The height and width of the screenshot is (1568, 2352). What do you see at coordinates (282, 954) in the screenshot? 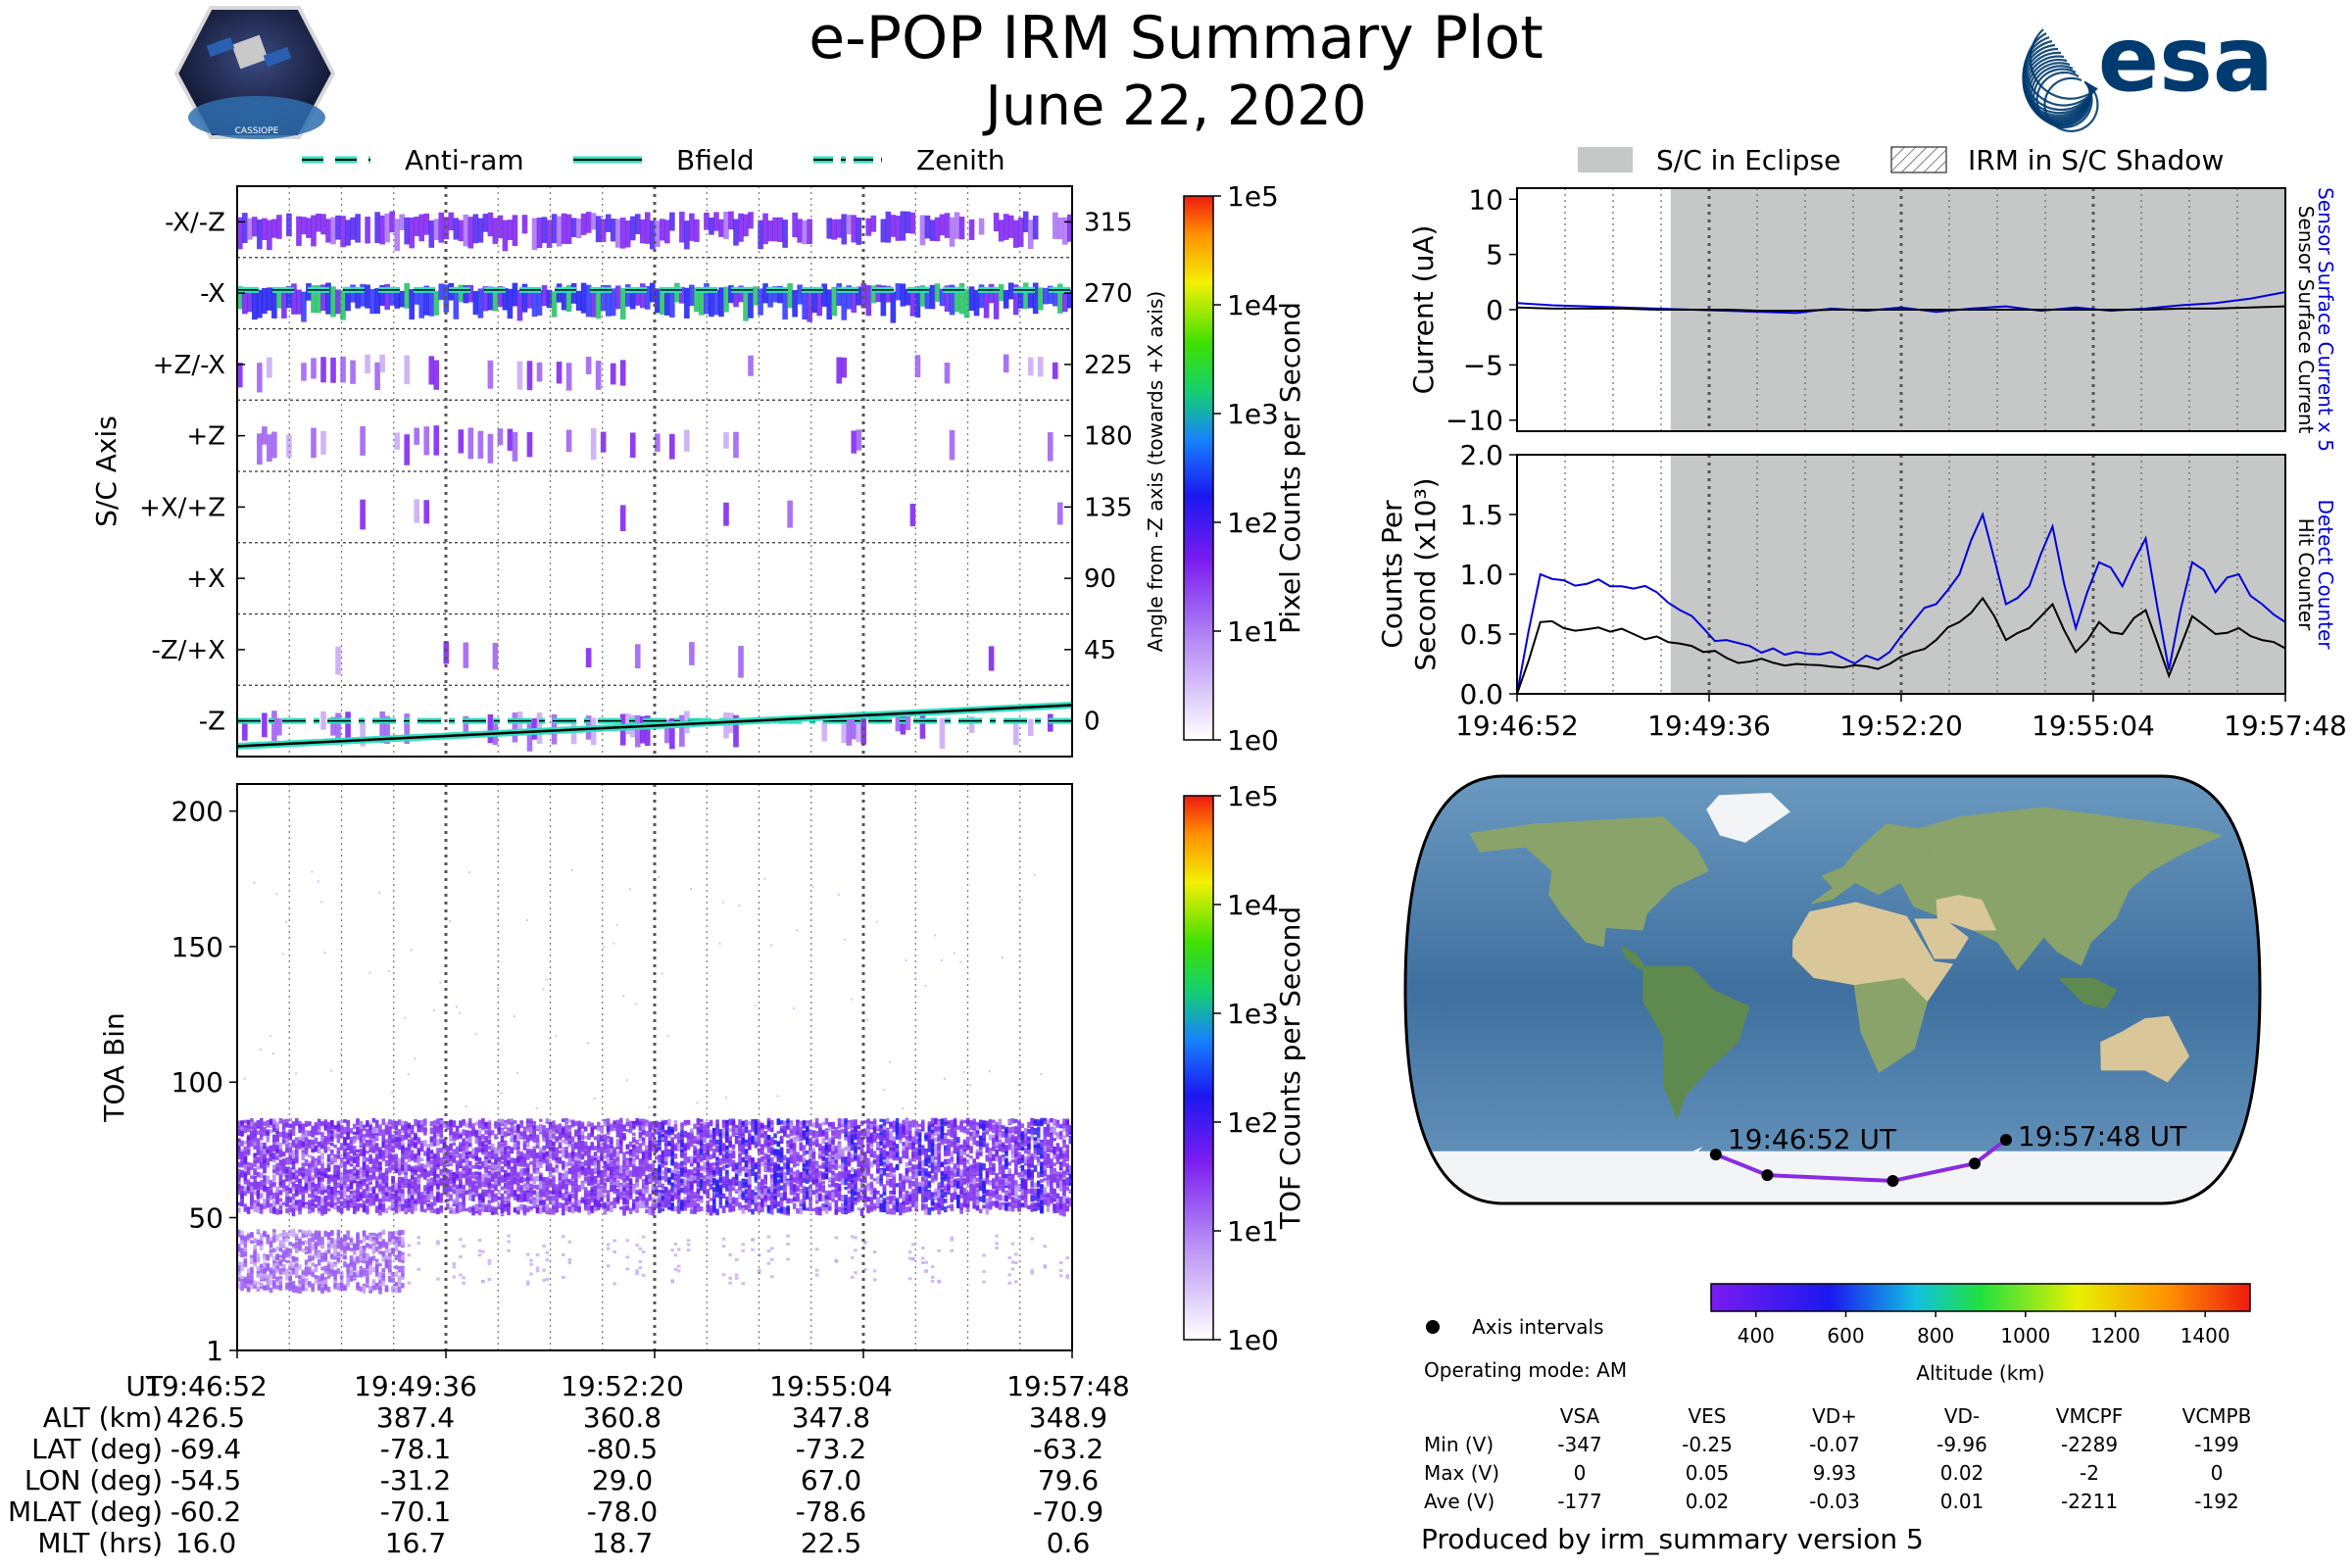
I see `toa-speck` at bounding box center [282, 954].